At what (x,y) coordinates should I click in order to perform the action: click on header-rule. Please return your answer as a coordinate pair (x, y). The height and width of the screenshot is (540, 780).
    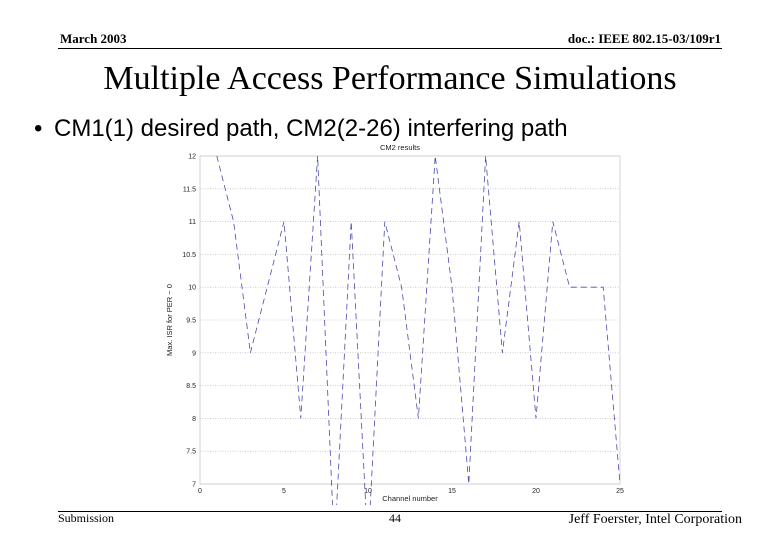
    Looking at the image, I should click on (390, 48).